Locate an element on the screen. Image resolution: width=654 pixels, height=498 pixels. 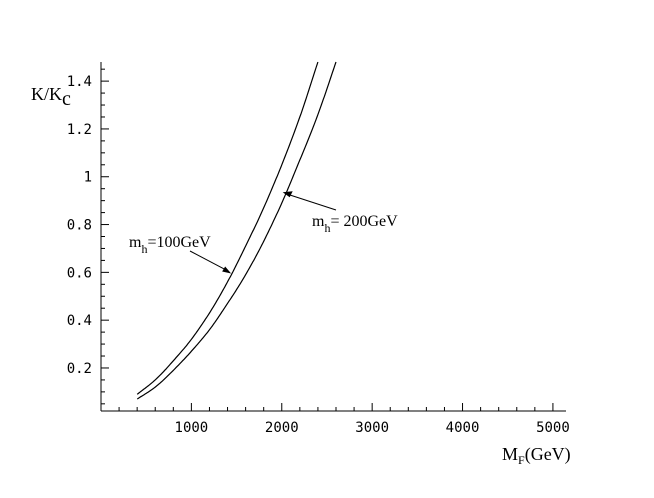
y-axis-title: K/Kc is located at coordinates (51, 97).